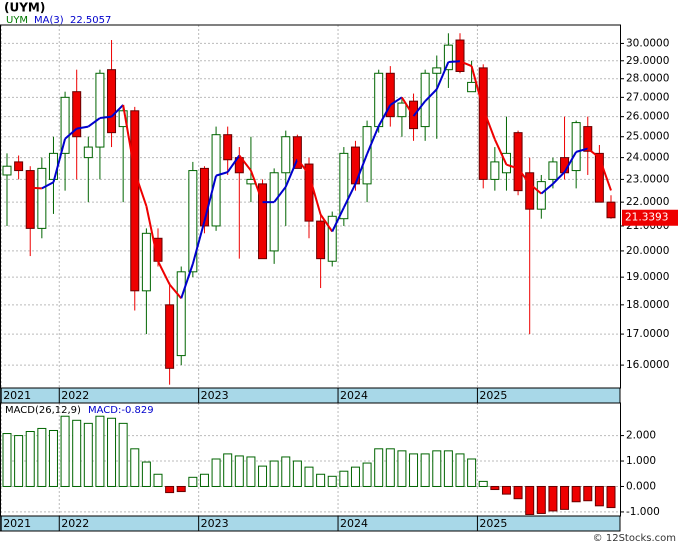  What do you see at coordinates (643, 512) in the screenshot?
I see `y-tick-label: -1.000` at bounding box center [643, 512].